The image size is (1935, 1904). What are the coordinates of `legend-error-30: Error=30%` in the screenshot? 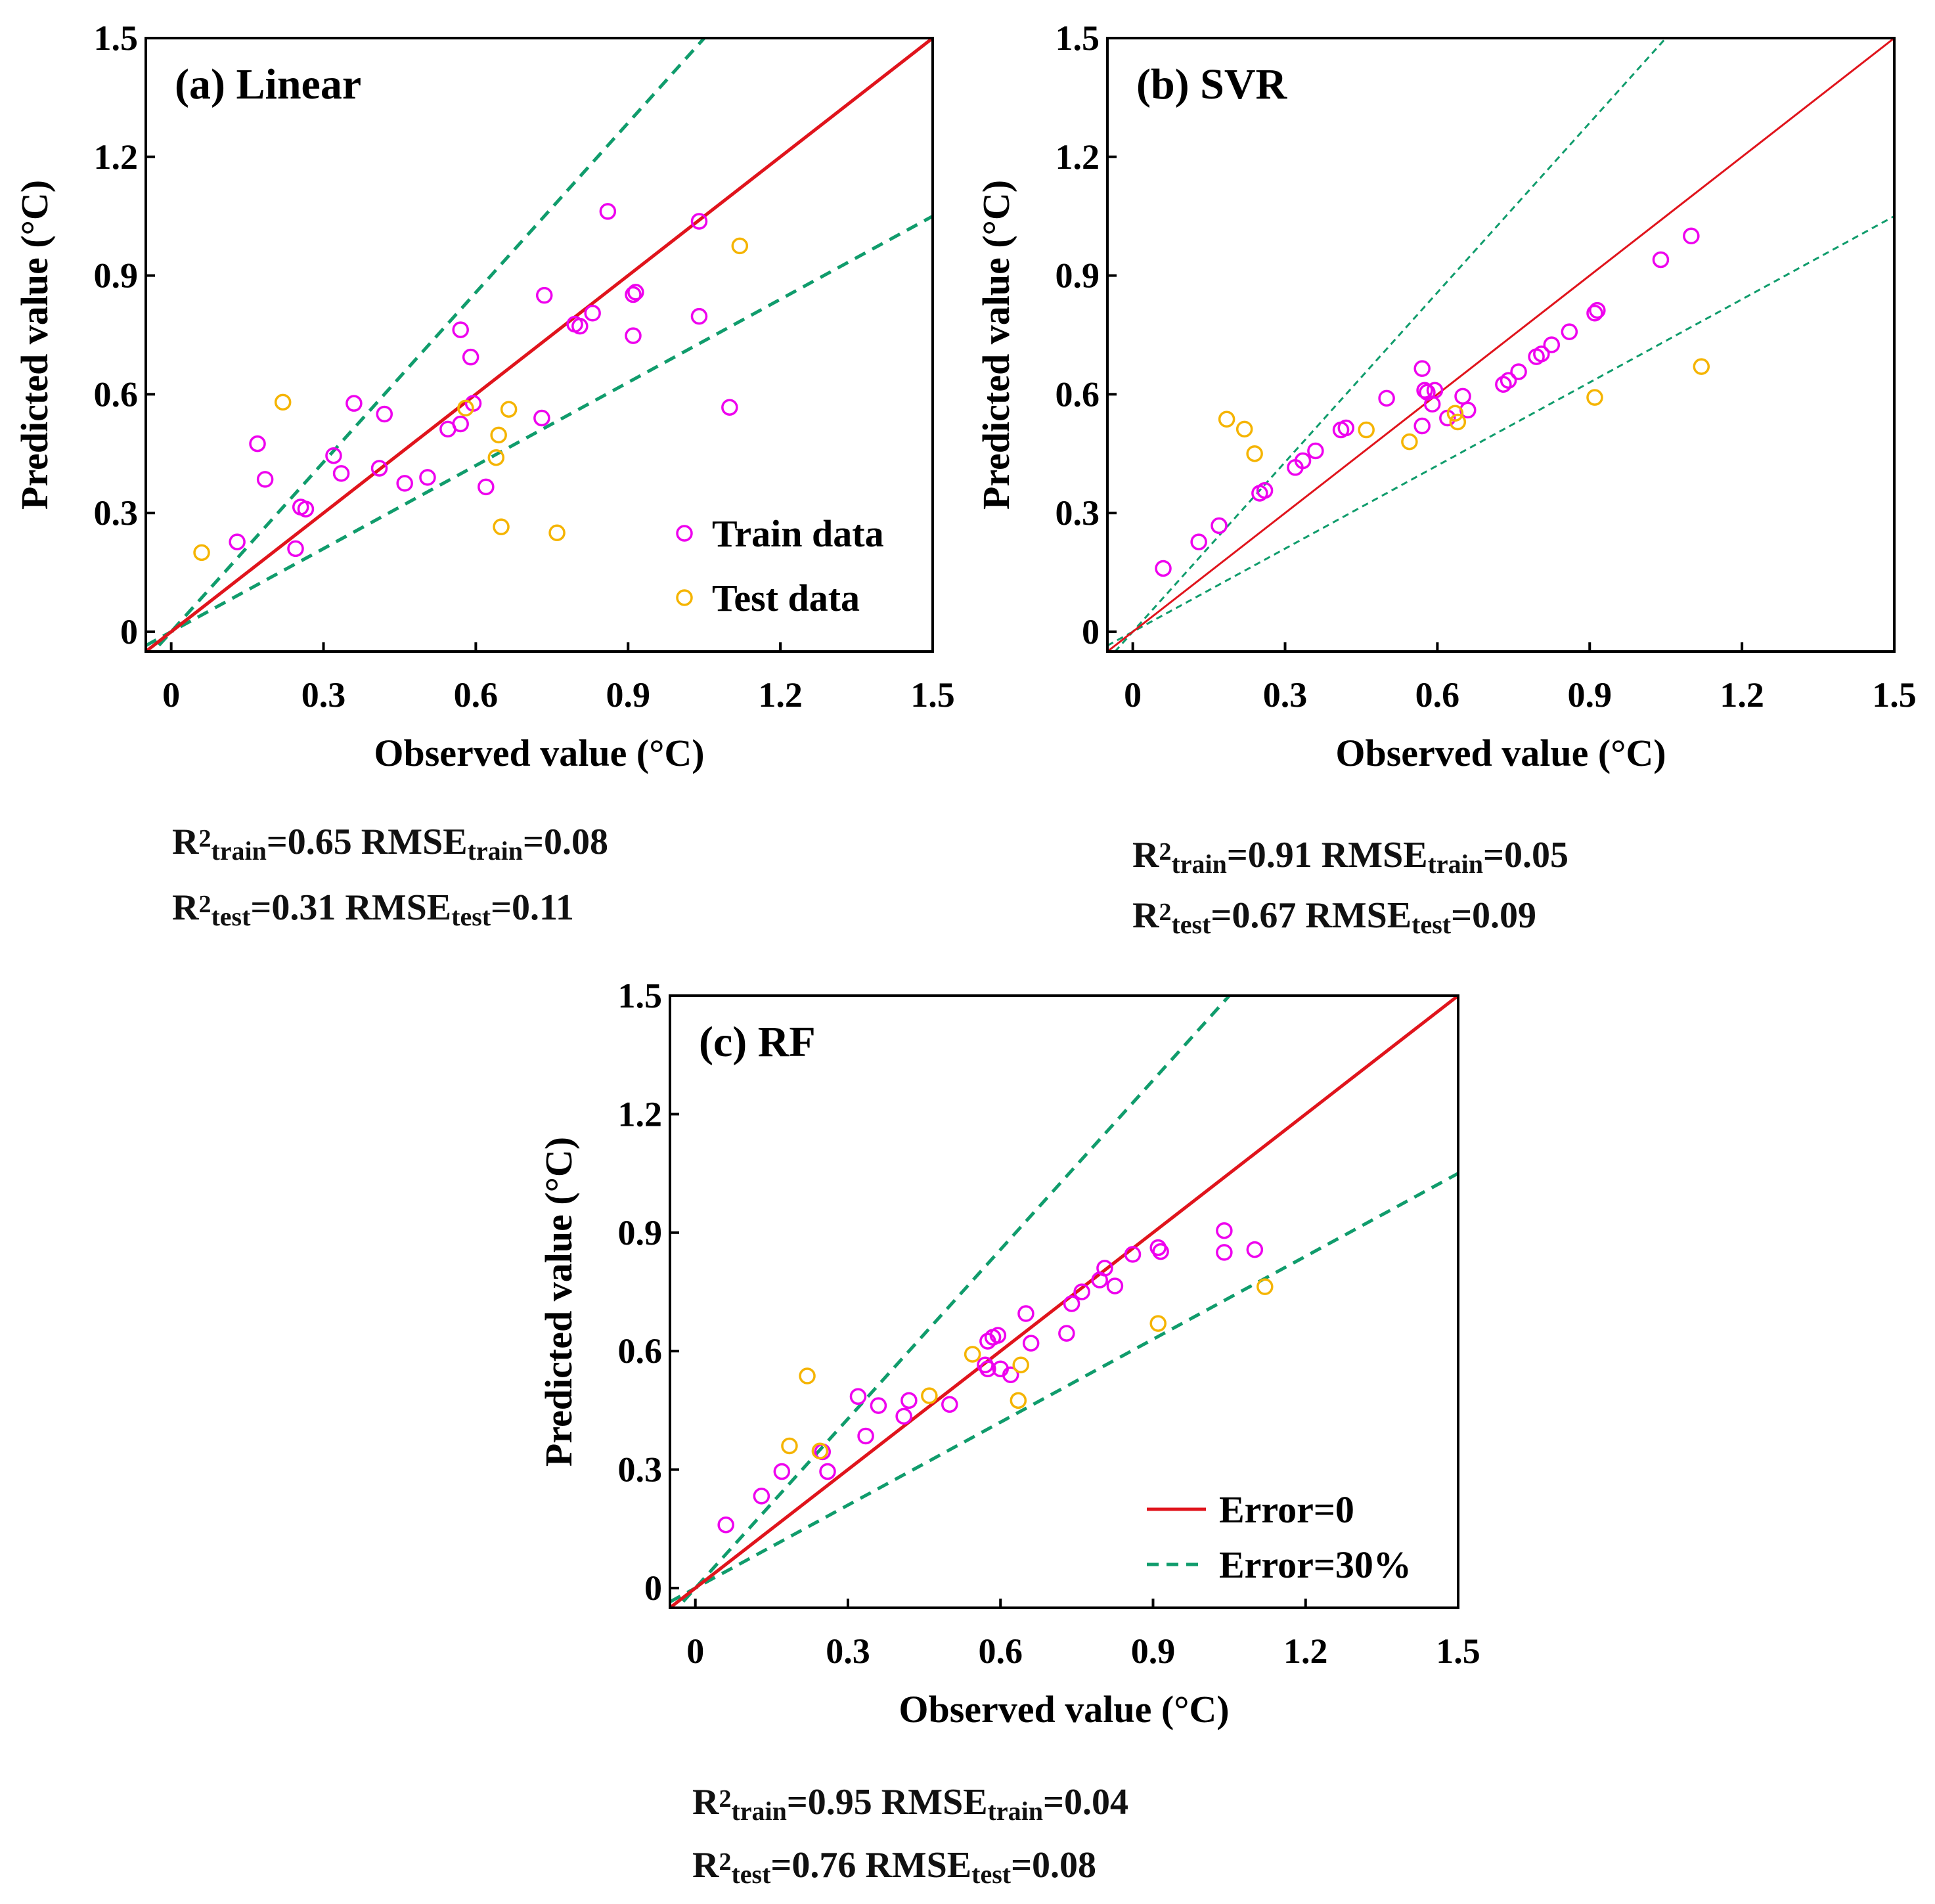 It's located at (1279, 1564).